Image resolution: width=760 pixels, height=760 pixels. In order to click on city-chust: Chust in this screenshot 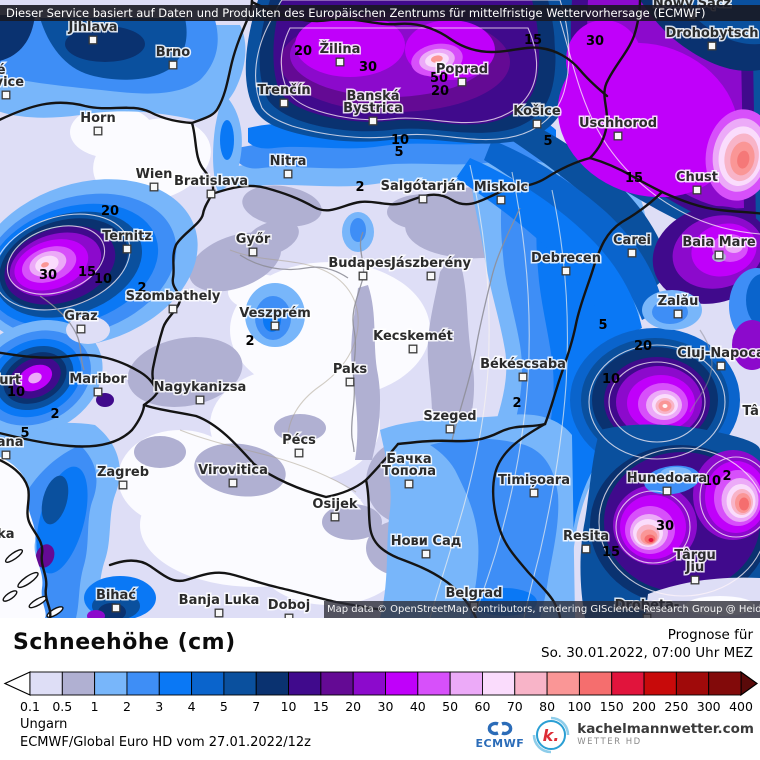, I will do `click(697, 182)`.